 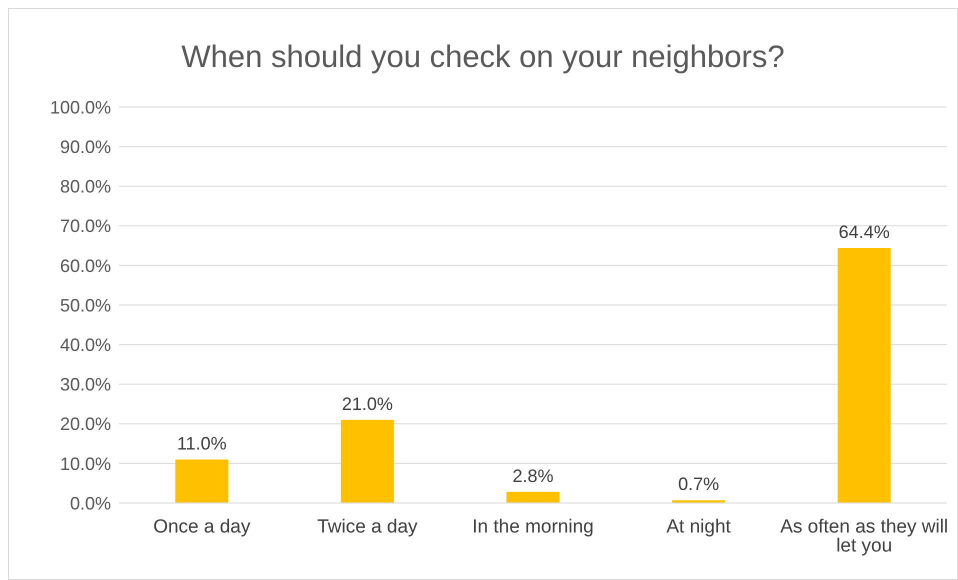 I want to click on y-tick-label: 30.0%, so click(x=85, y=384).